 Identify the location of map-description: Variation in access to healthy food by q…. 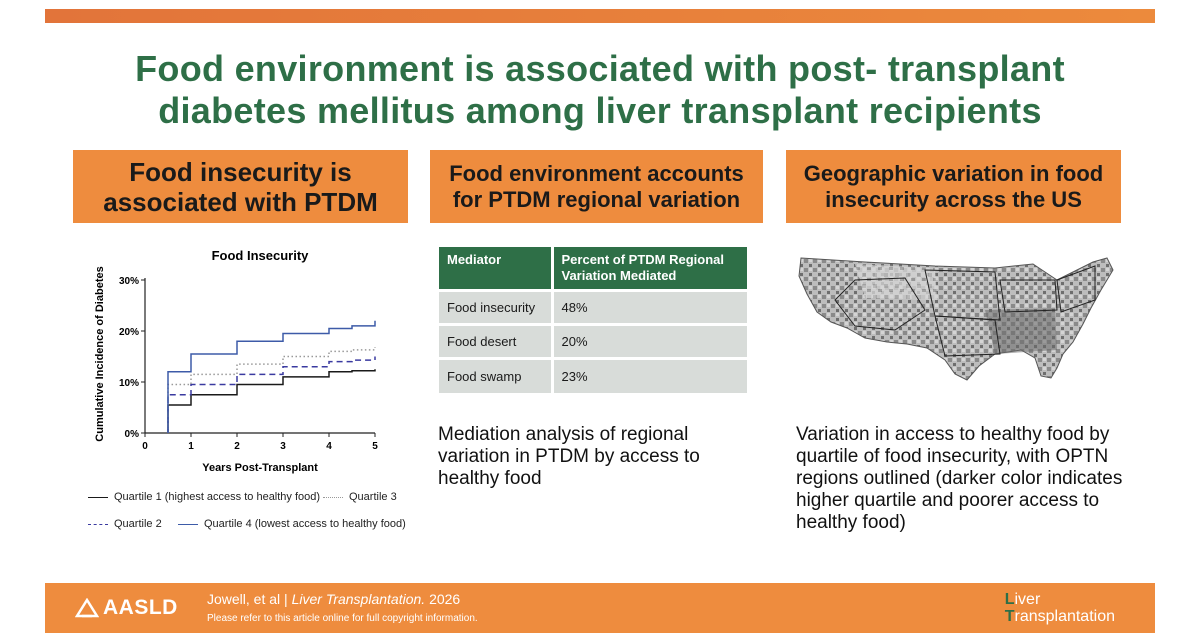
(959, 478).